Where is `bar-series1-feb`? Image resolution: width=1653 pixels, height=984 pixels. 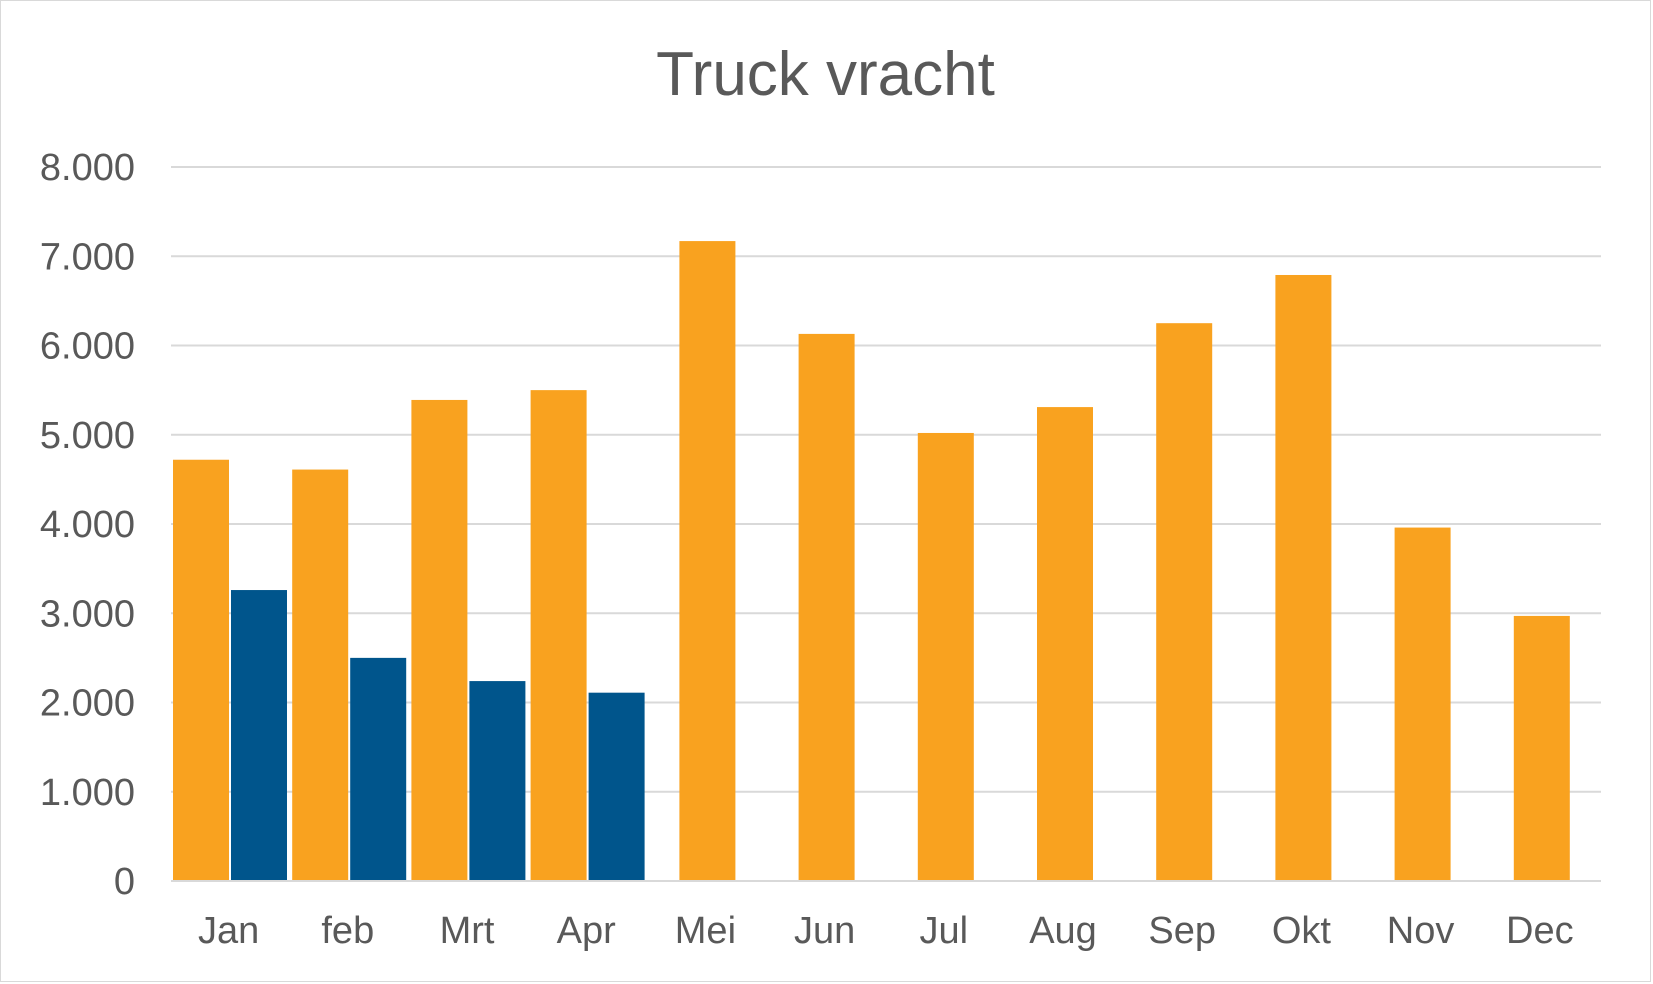 bar-series1-feb is located at coordinates (320, 675).